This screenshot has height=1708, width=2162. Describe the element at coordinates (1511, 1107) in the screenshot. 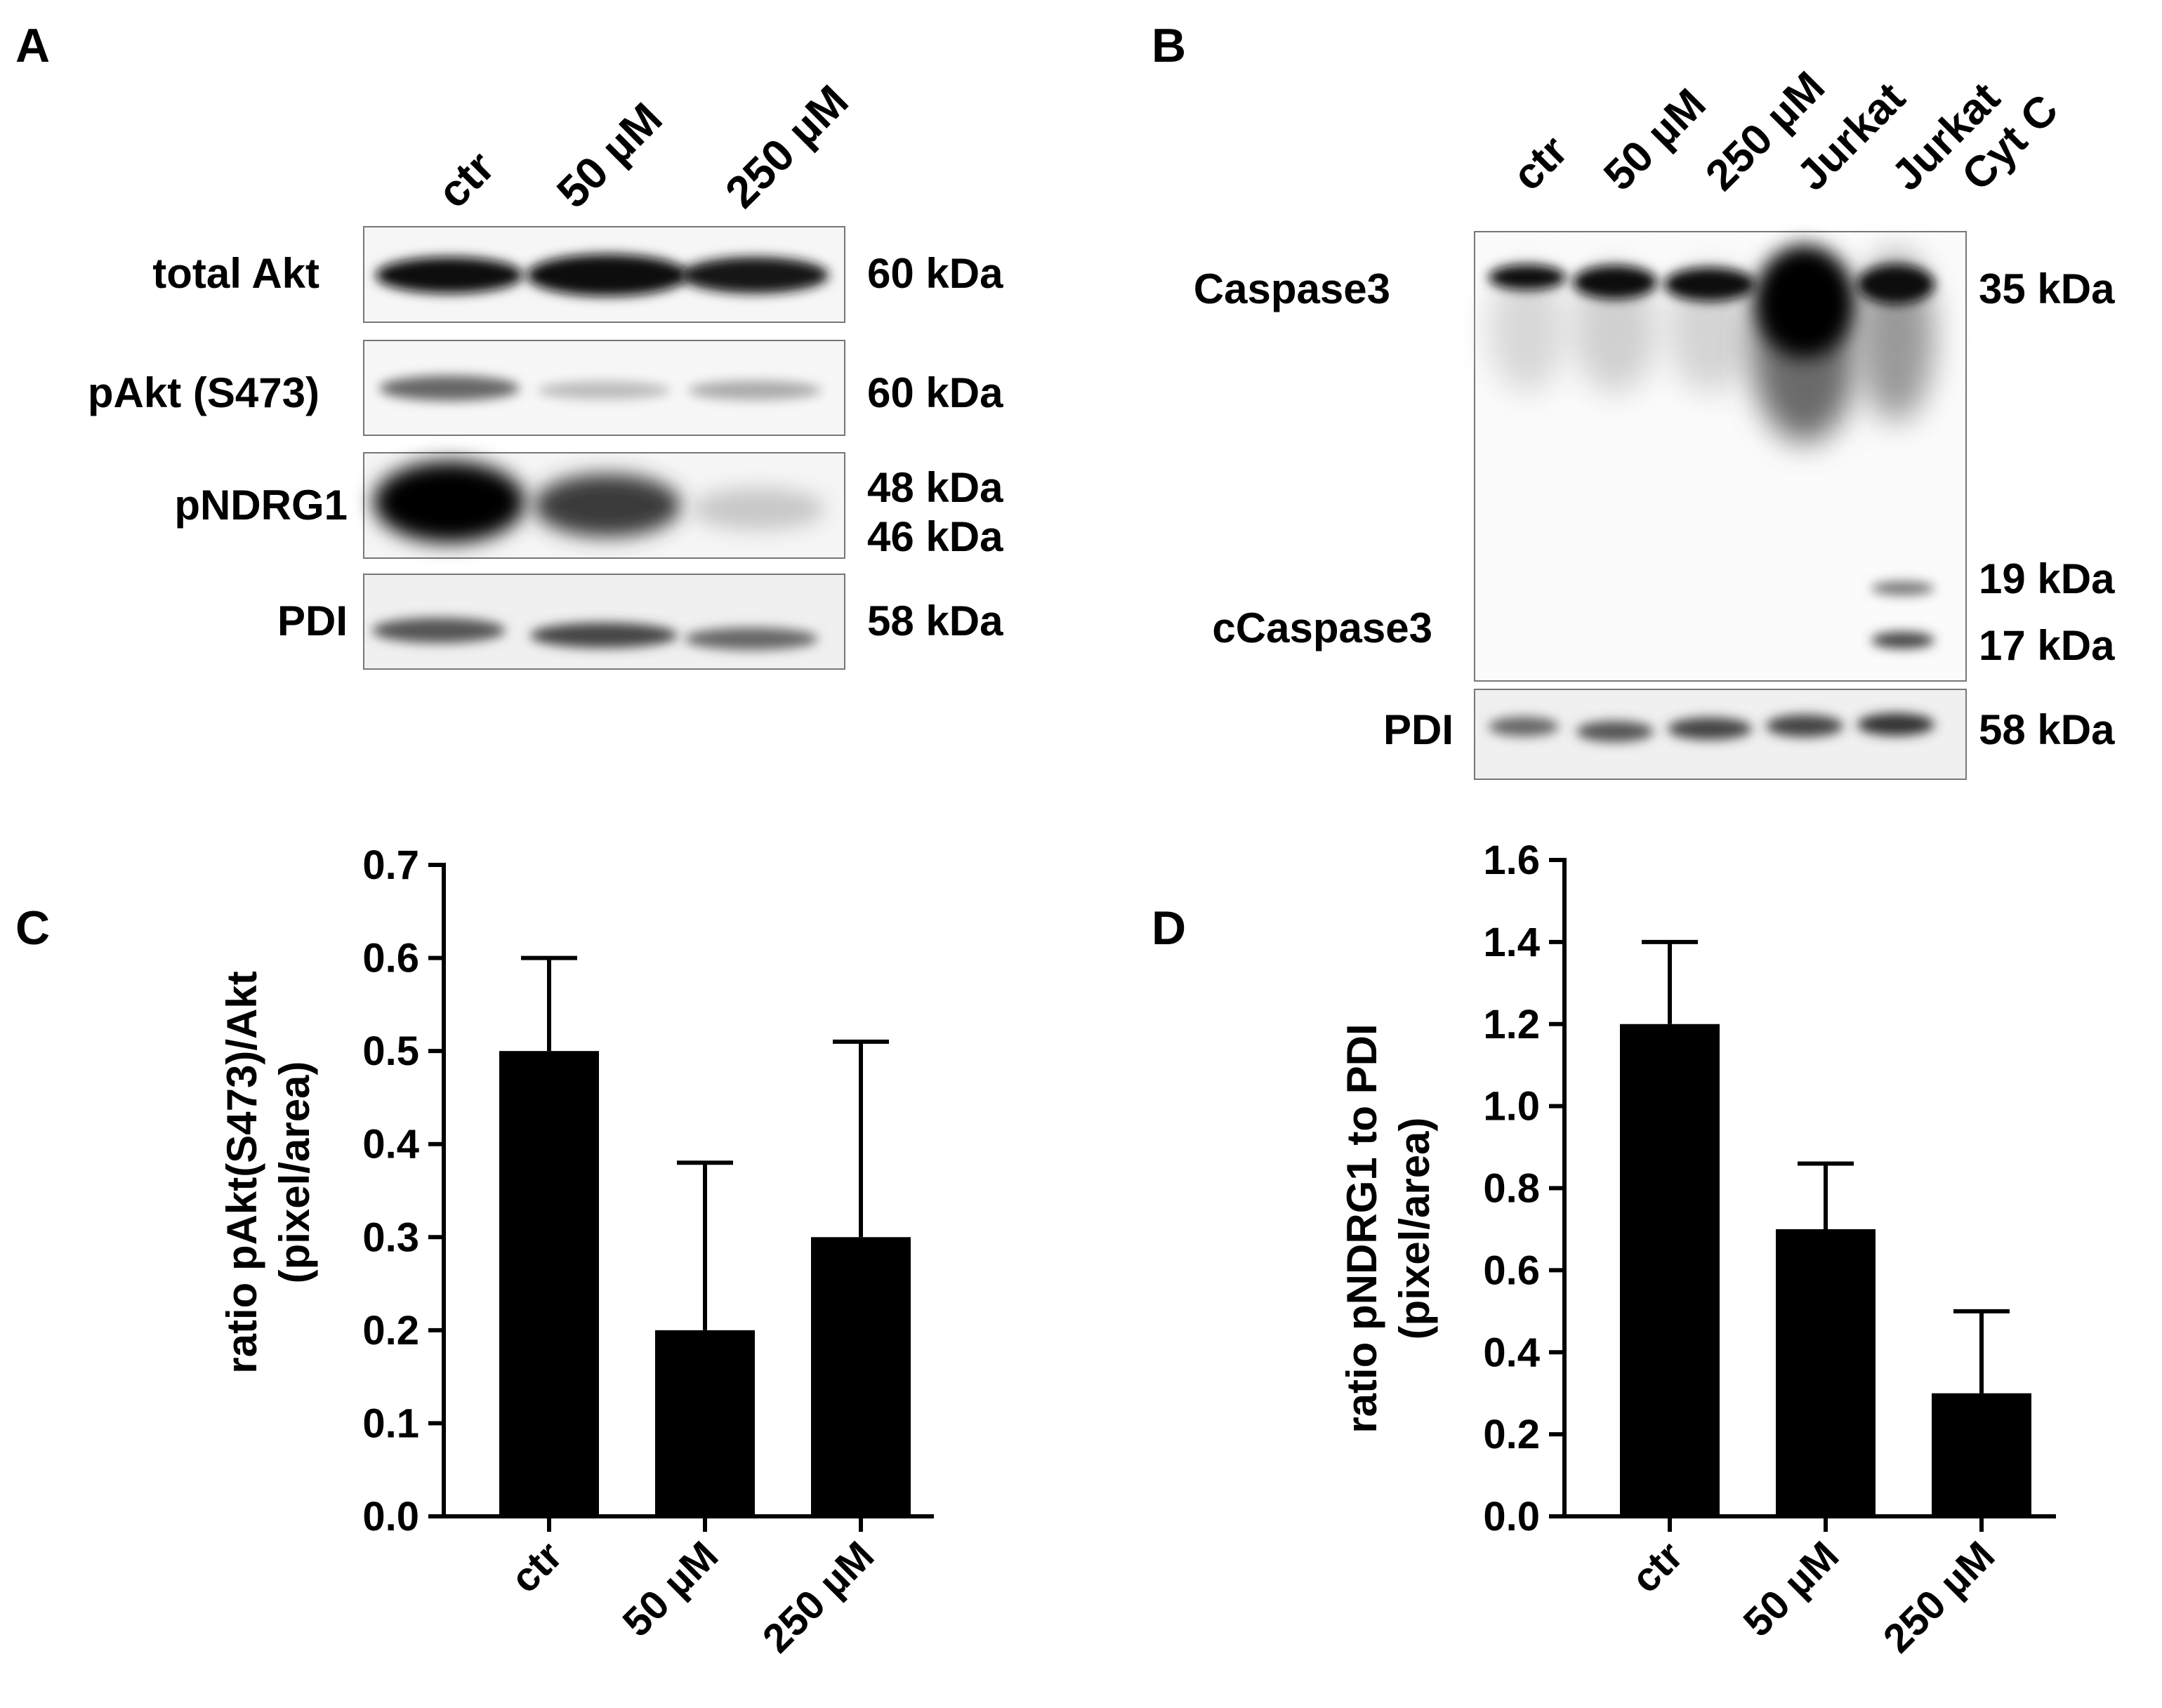

I see `y-tick-label: 1.0` at that location.